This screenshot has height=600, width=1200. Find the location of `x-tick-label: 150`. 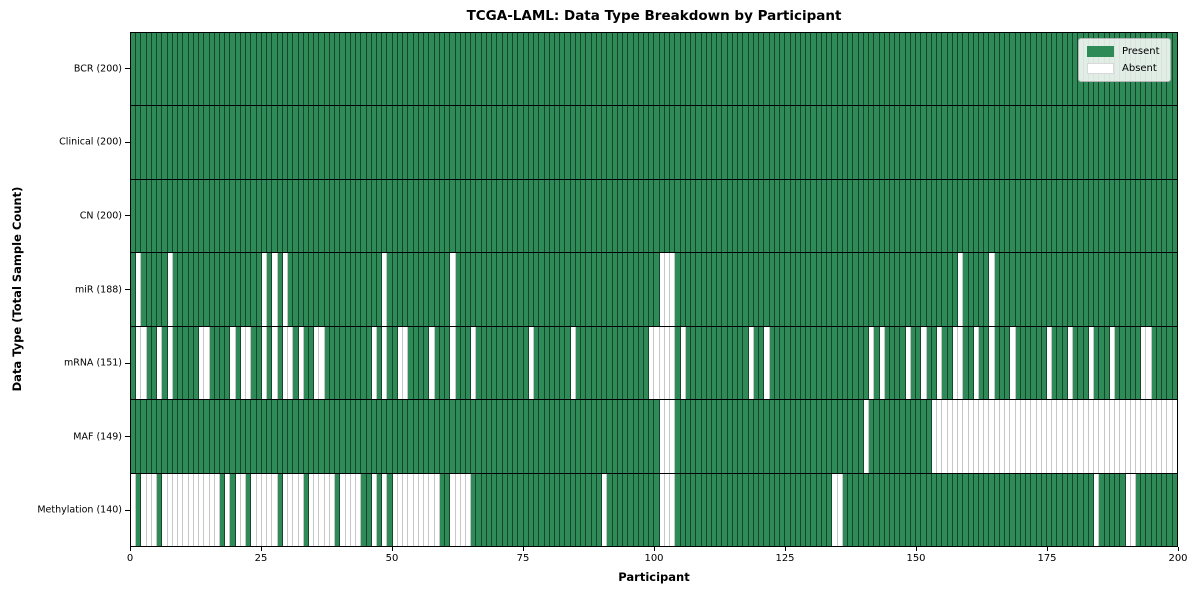

x-tick-label: 150 is located at coordinates (916, 558).